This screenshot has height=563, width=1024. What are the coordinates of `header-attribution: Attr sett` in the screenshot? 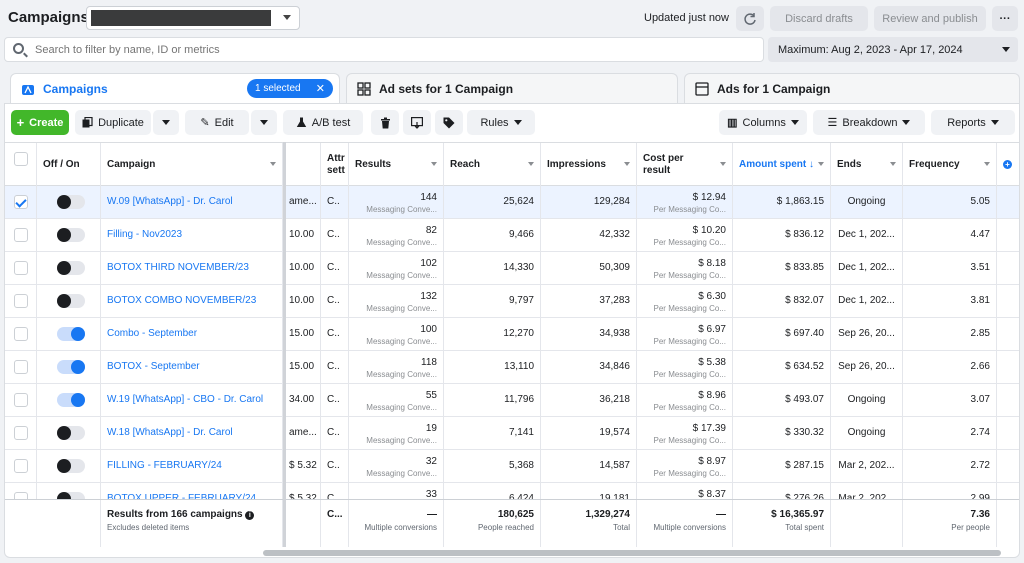 It's located at (335, 164).